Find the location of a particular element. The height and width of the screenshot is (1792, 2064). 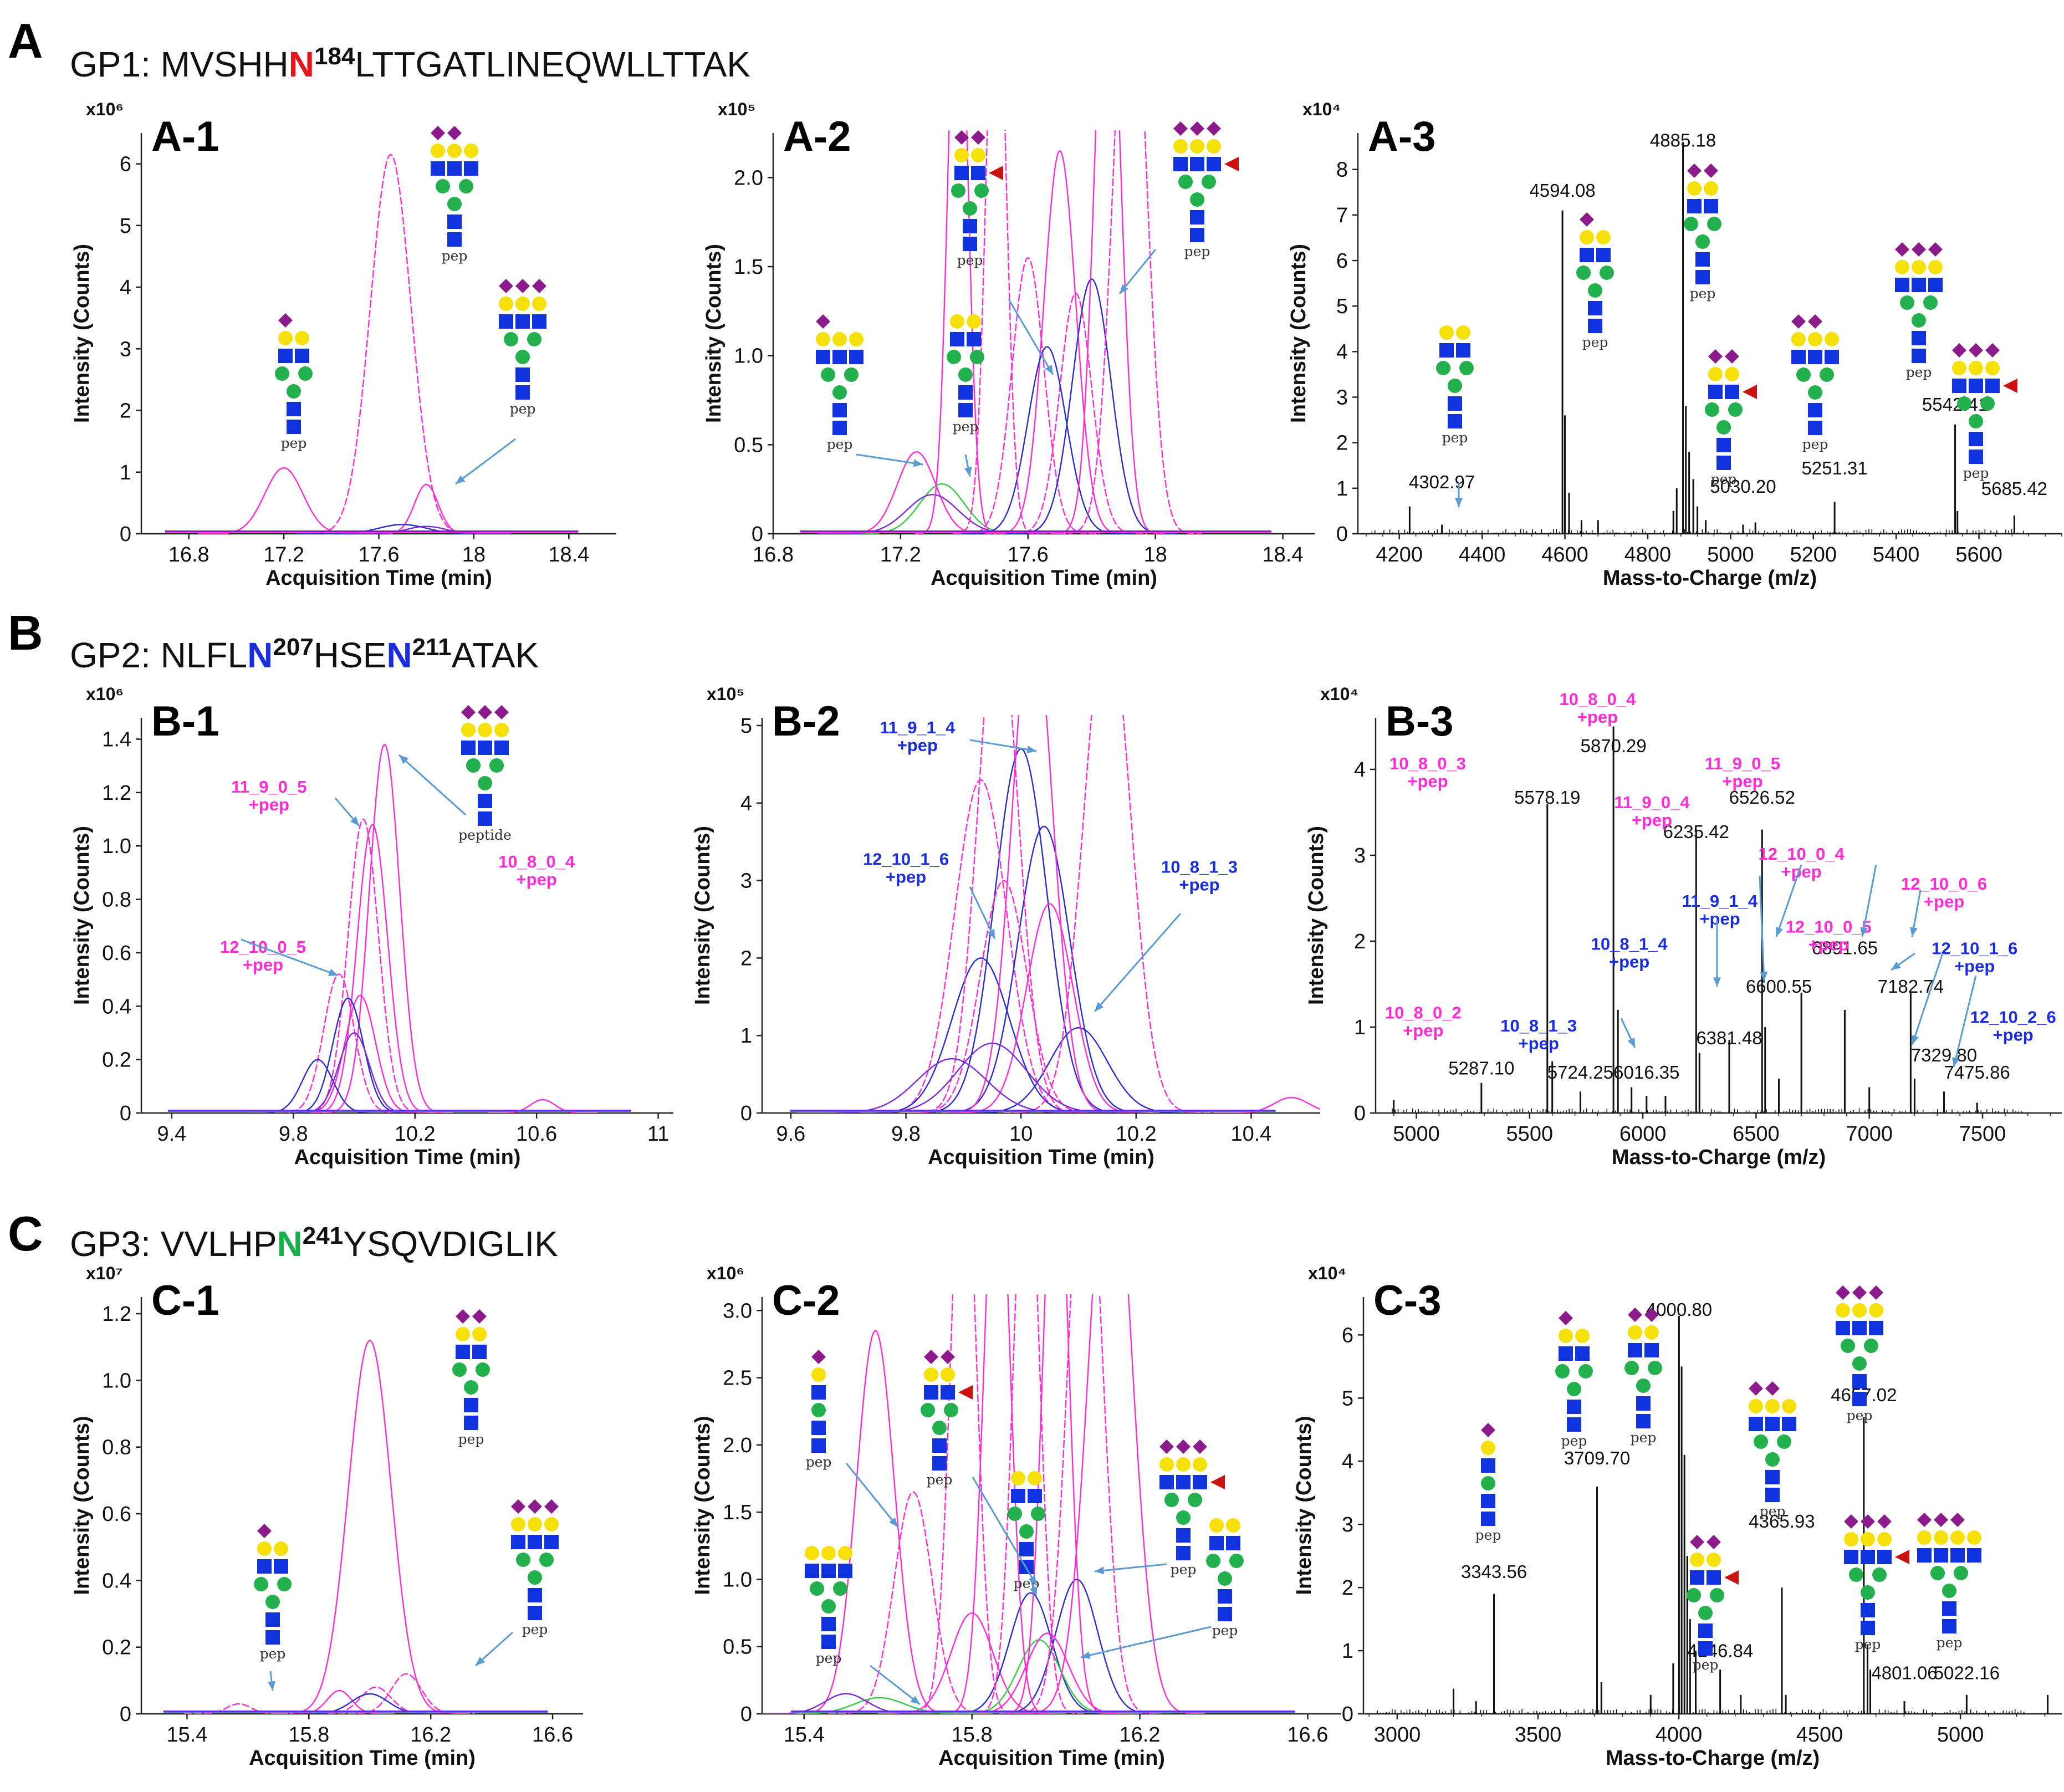

x-tick-label: 18.4 is located at coordinates (569, 554).